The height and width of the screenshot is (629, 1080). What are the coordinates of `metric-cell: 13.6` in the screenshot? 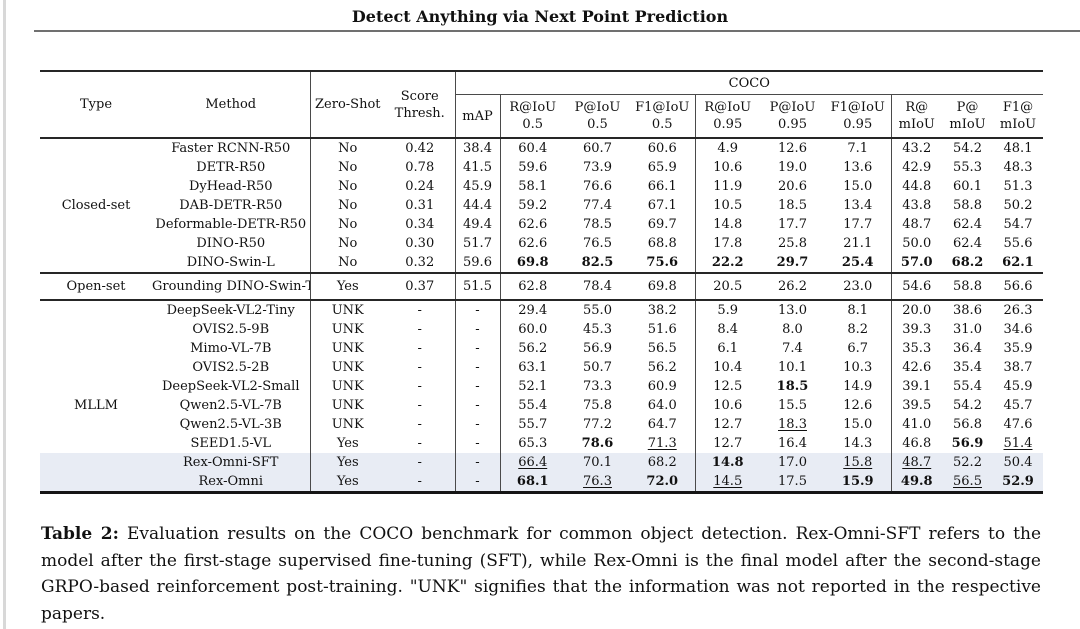 It's located at (858, 167).